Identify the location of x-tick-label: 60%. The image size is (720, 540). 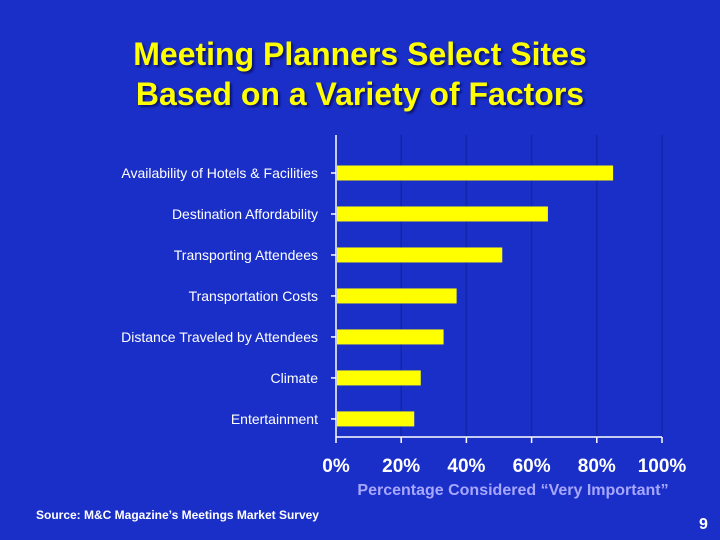
(532, 466).